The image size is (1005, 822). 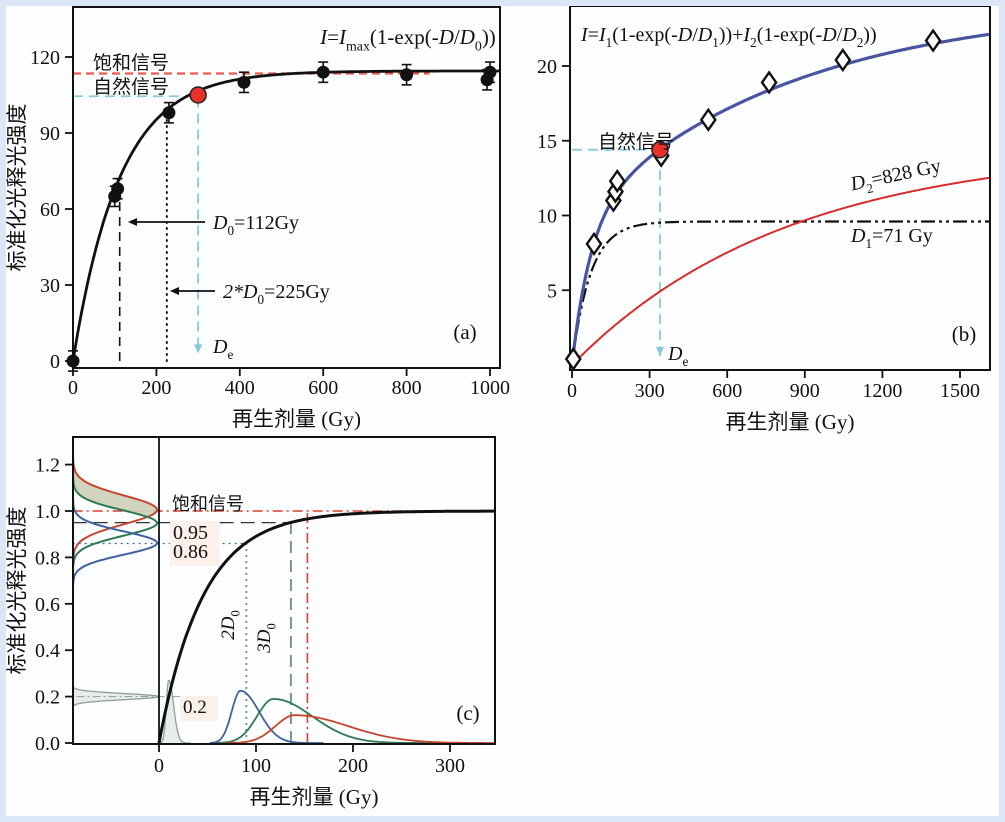 What do you see at coordinates (255, 225) in the screenshot?
I see `d0-value-label: D0=112Gy` at bounding box center [255, 225].